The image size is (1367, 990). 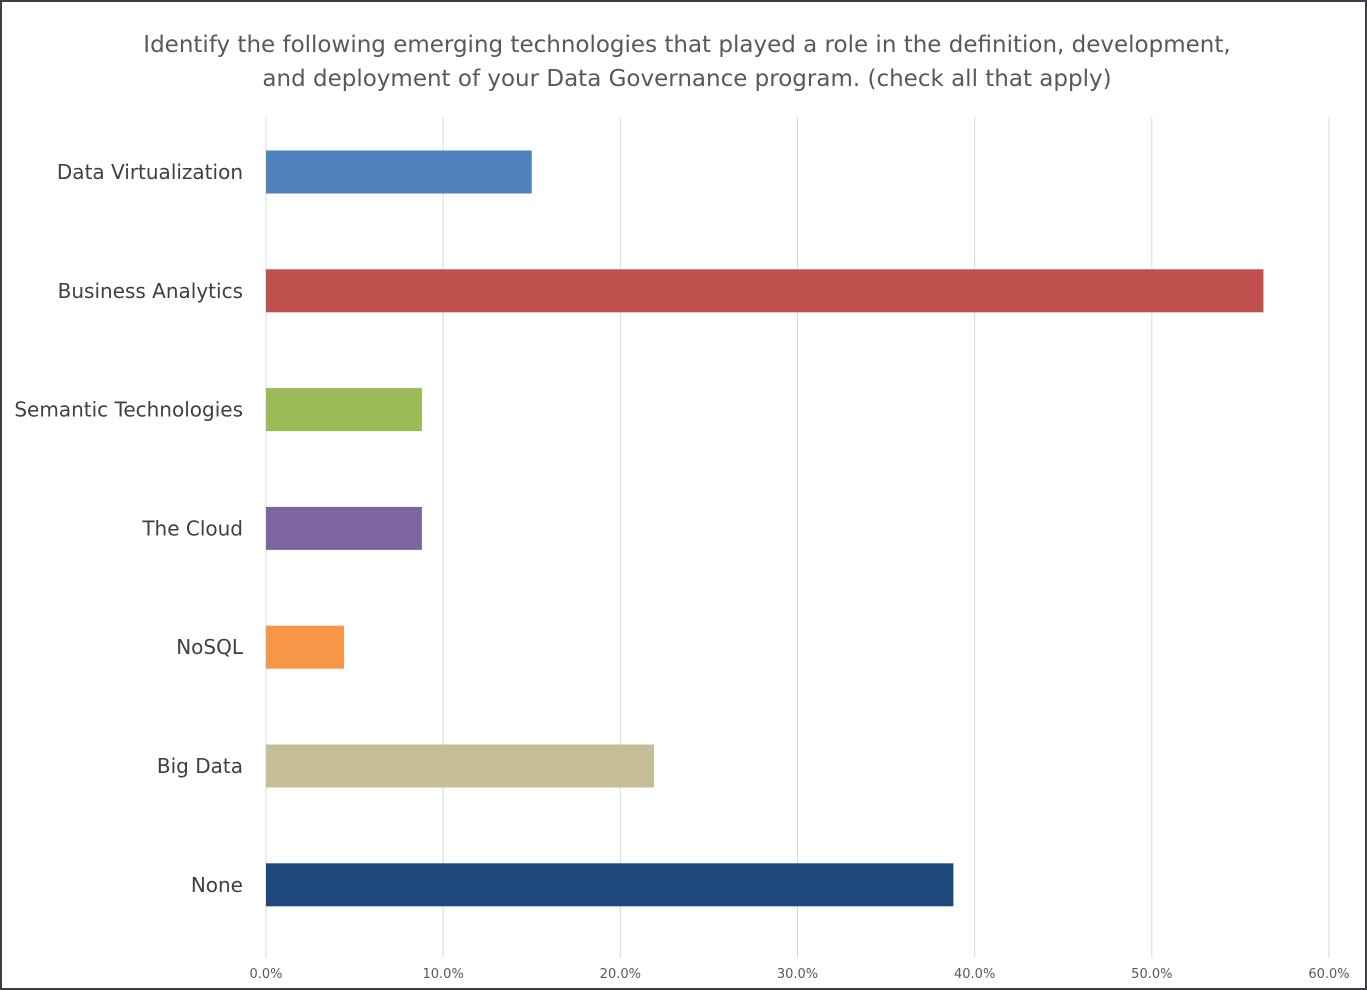 I want to click on x-tick-label: 50.0%, so click(x=1151, y=974).